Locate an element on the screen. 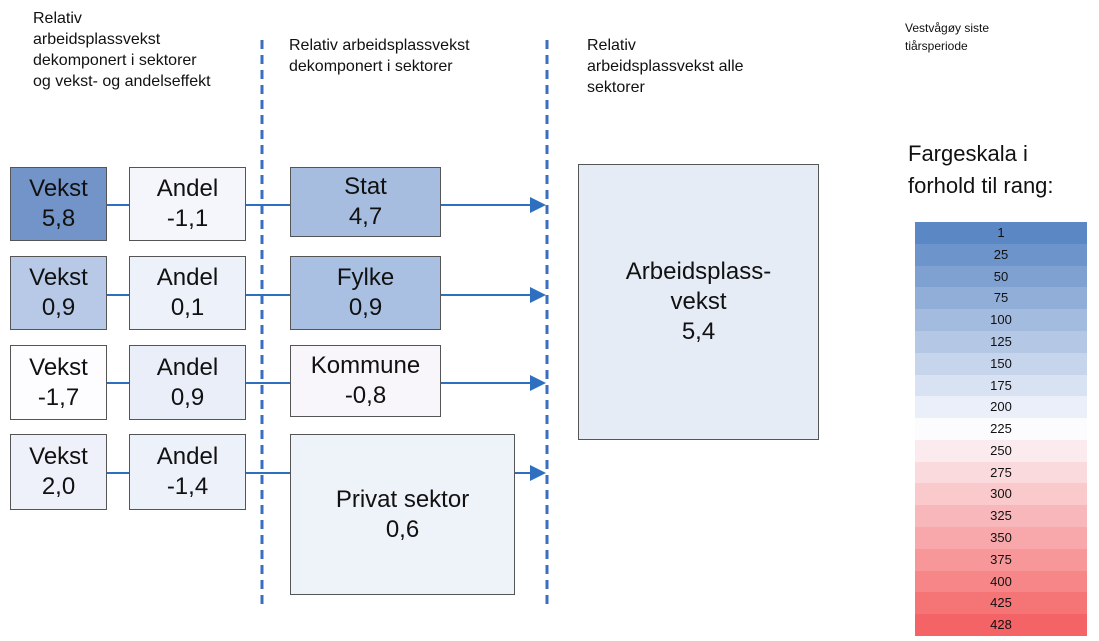  scale-entry: 75 is located at coordinates (1001, 298).